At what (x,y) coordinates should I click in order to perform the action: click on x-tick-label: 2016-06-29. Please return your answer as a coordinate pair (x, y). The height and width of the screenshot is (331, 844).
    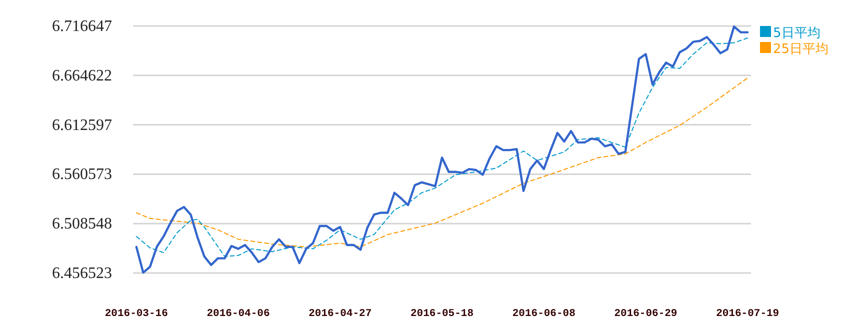
    Looking at the image, I should click on (646, 314).